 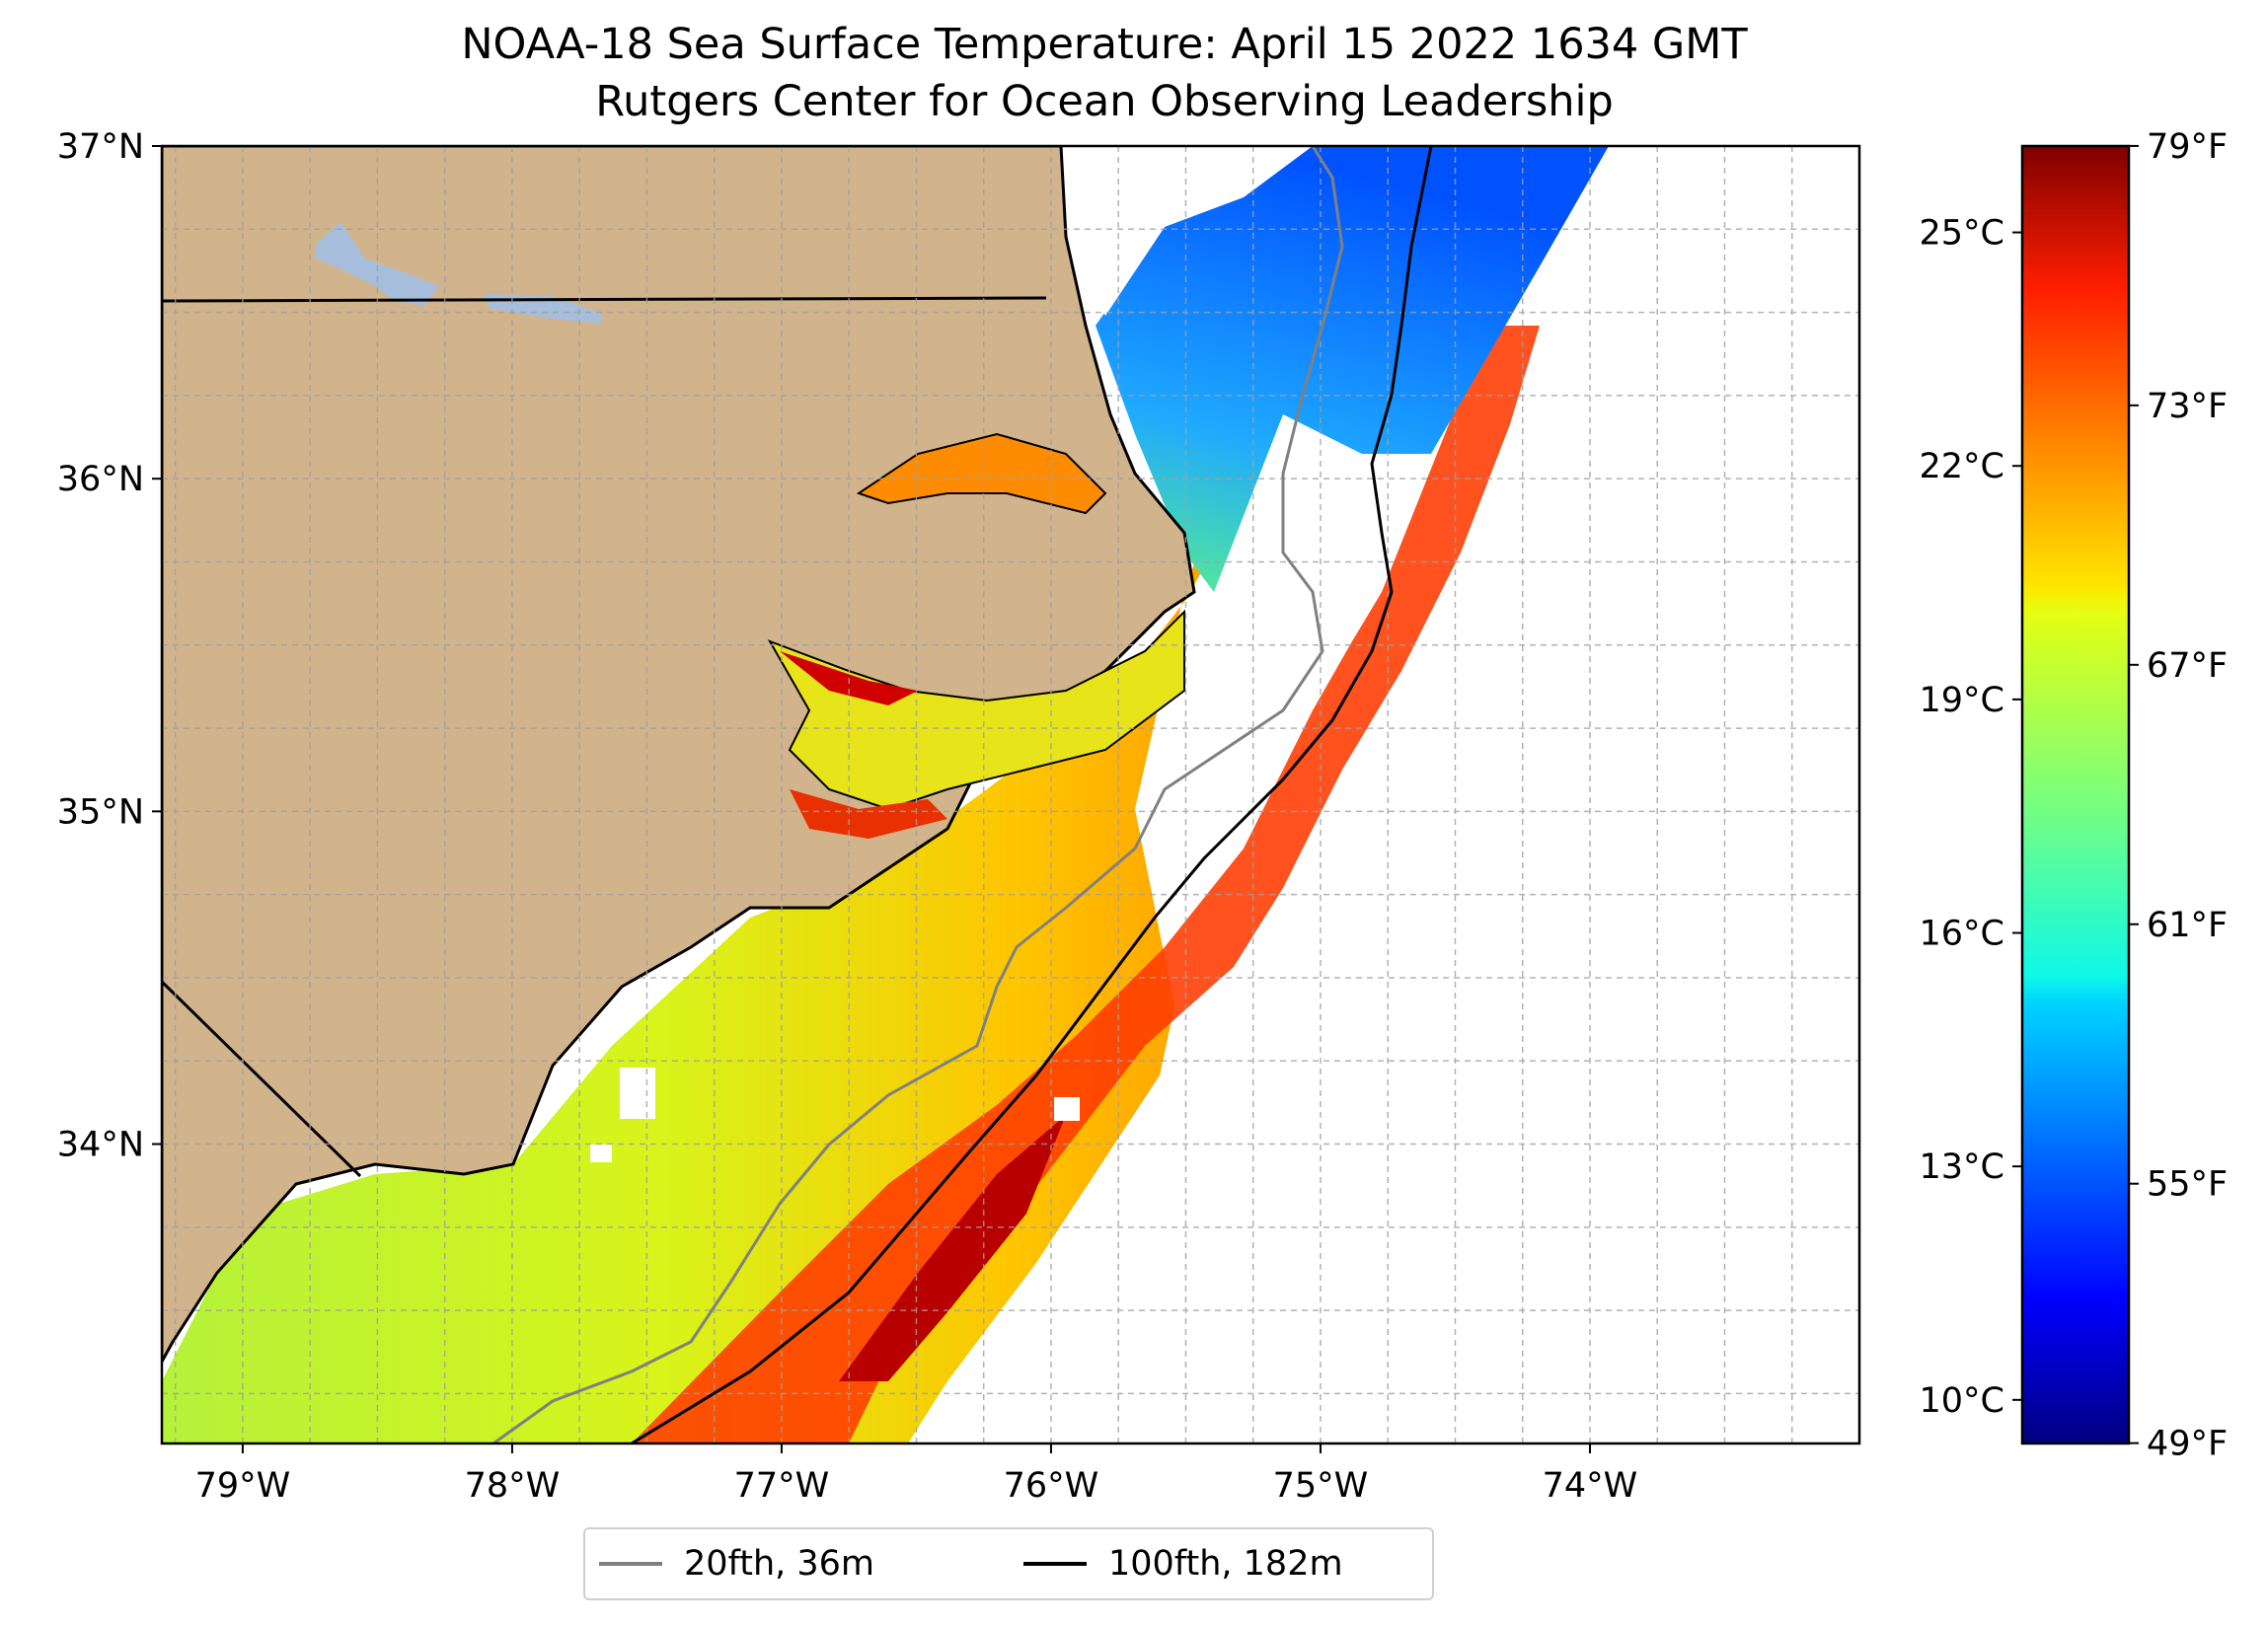 I want to click on neuse-river, so click(x=869, y=814).